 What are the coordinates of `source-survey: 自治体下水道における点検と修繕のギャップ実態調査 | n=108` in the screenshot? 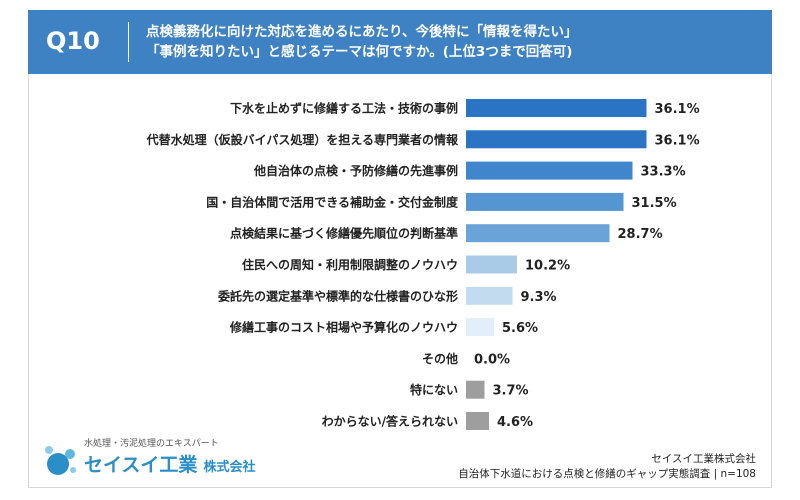 It's located at (607, 474).